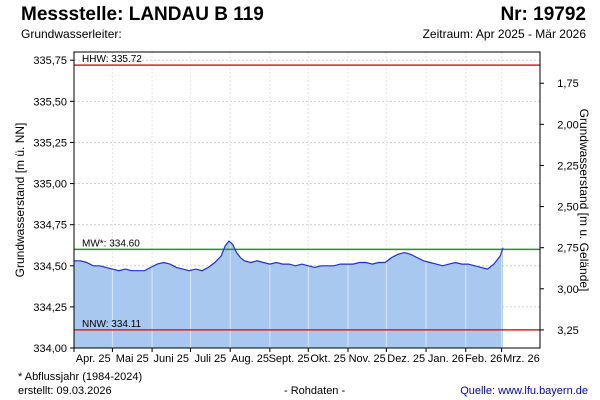  Describe the element at coordinates (567, 331) in the screenshot. I see `y2-tick-label: 3,25` at that location.